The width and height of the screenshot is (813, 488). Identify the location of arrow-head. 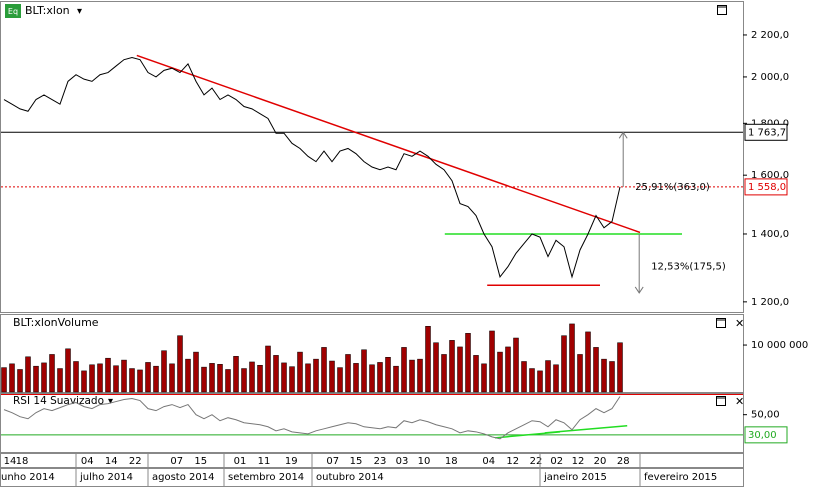
(623, 135).